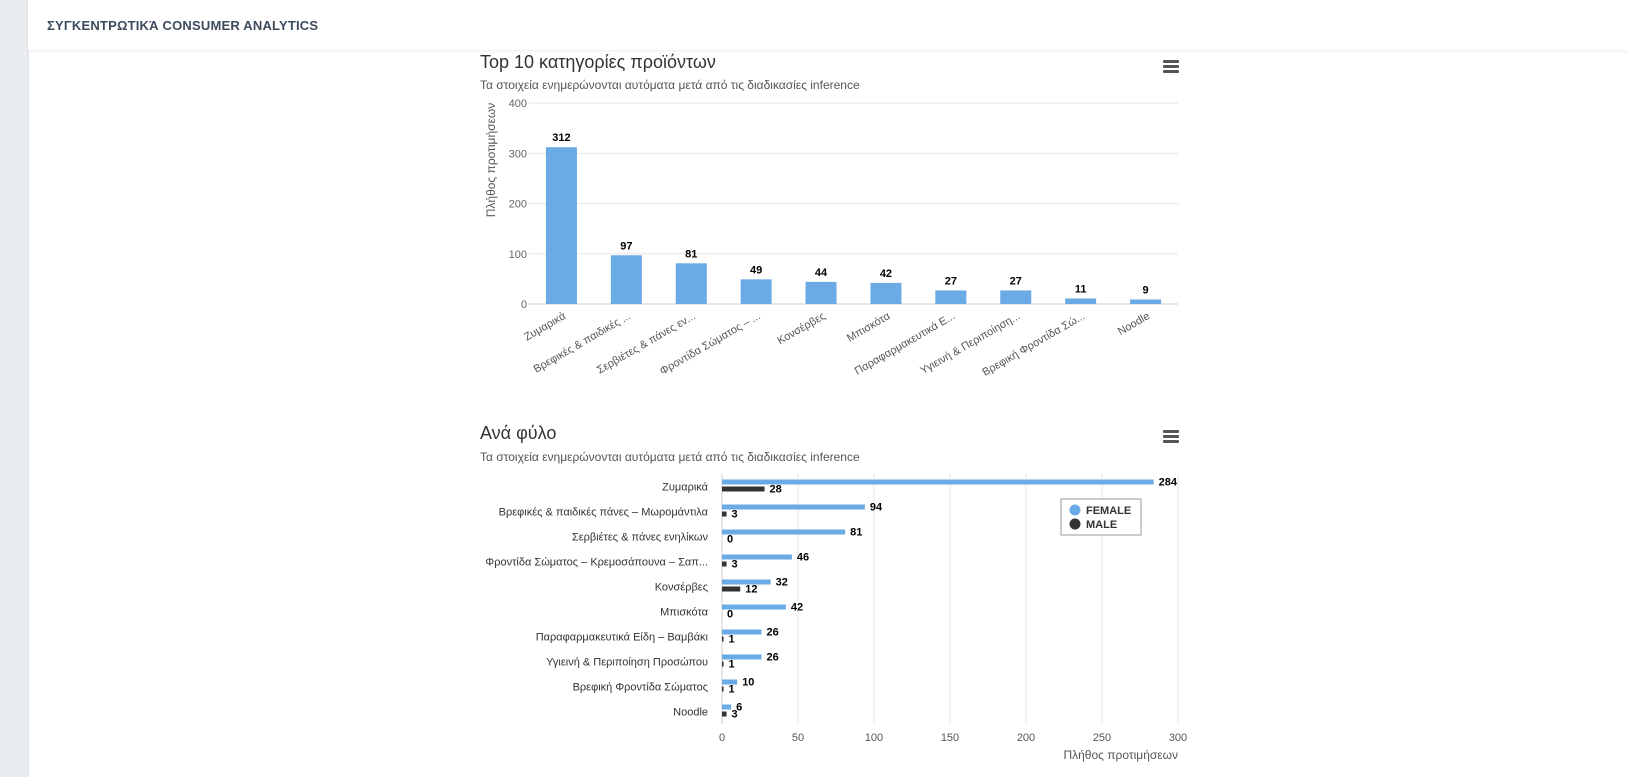 Image resolution: width=1628 pixels, height=777 pixels. Describe the element at coordinates (518, 433) in the screenshot. I see `chart-title: Ανά φύλο` at that location.